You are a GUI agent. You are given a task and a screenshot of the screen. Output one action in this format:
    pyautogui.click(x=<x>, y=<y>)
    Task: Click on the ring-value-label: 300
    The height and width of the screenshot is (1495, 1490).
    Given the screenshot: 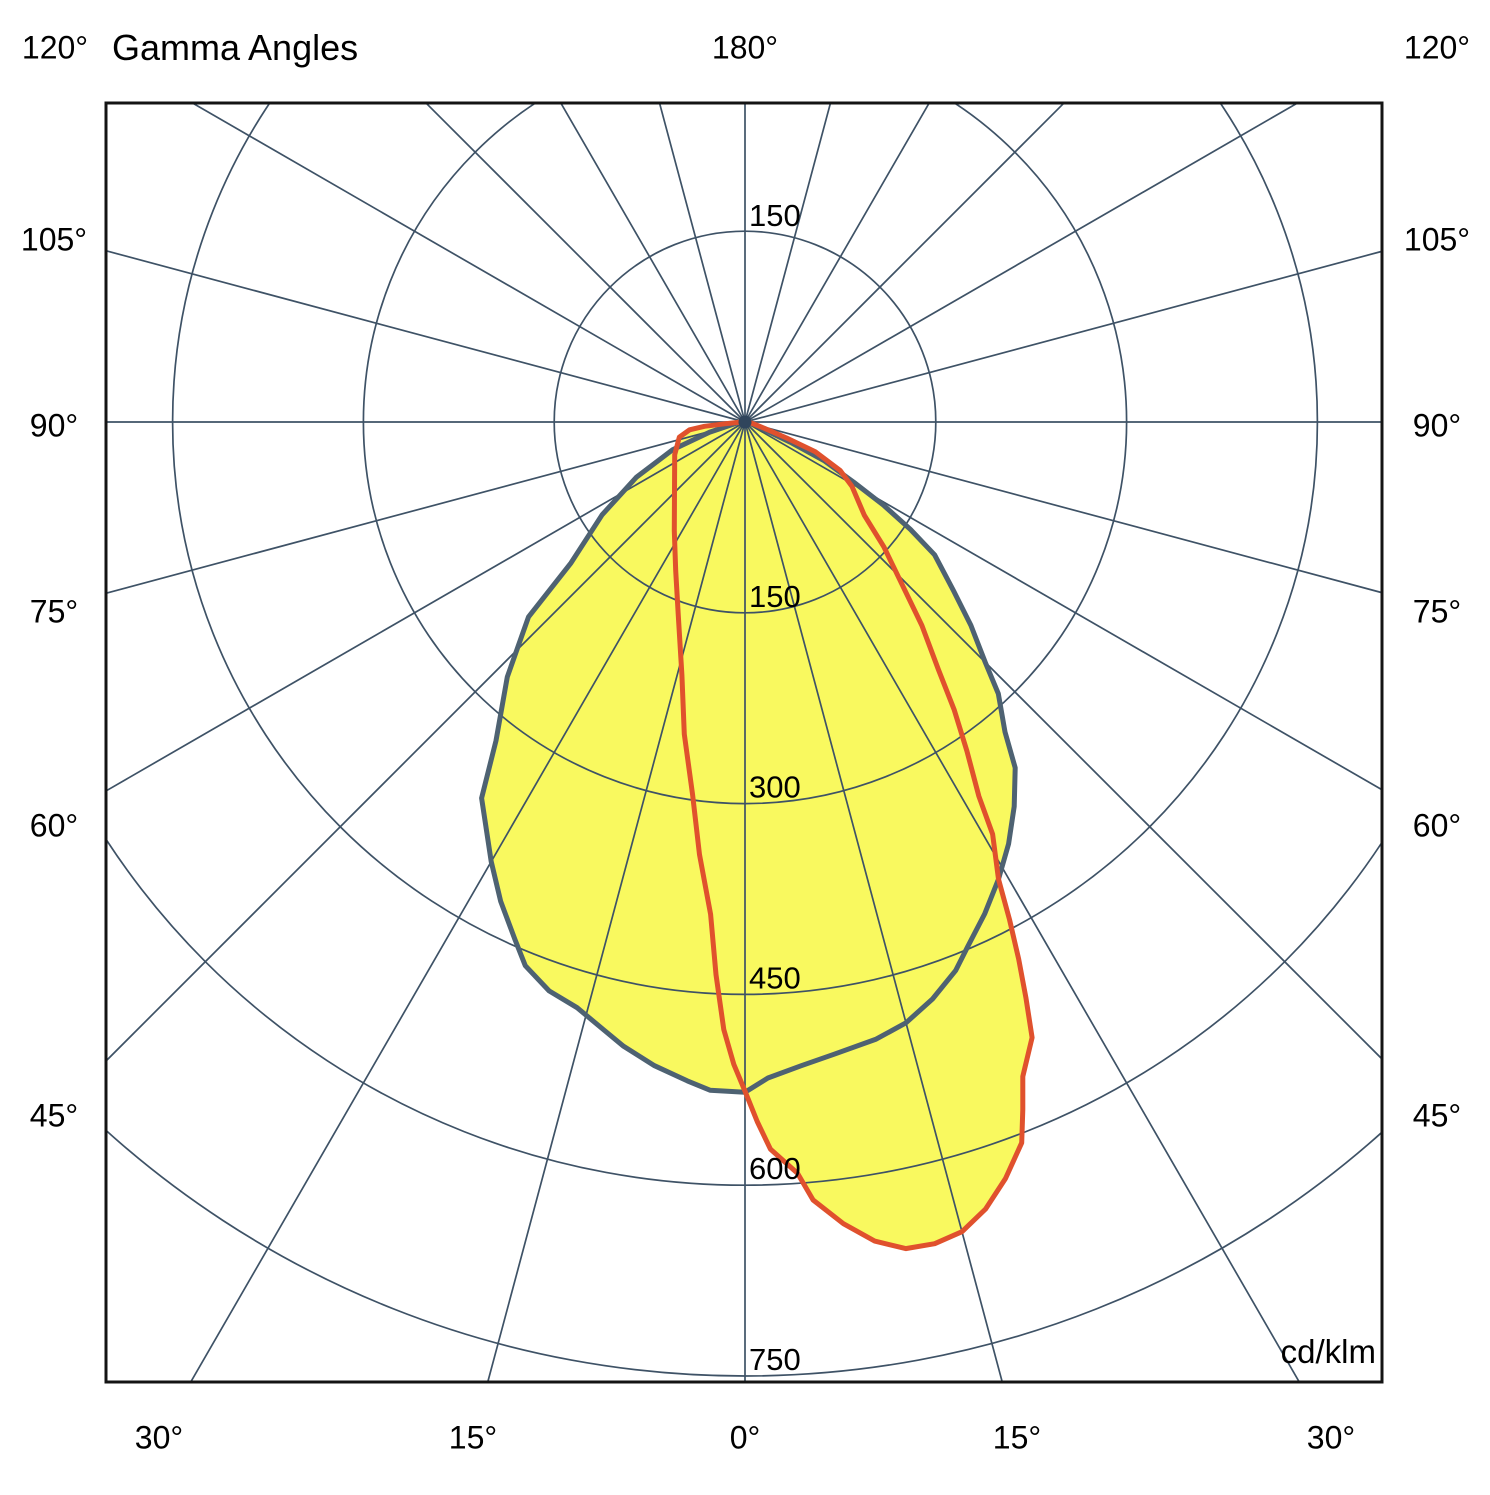 What is the action you would take?
    pyautogui.click(x=775, y=787)
    